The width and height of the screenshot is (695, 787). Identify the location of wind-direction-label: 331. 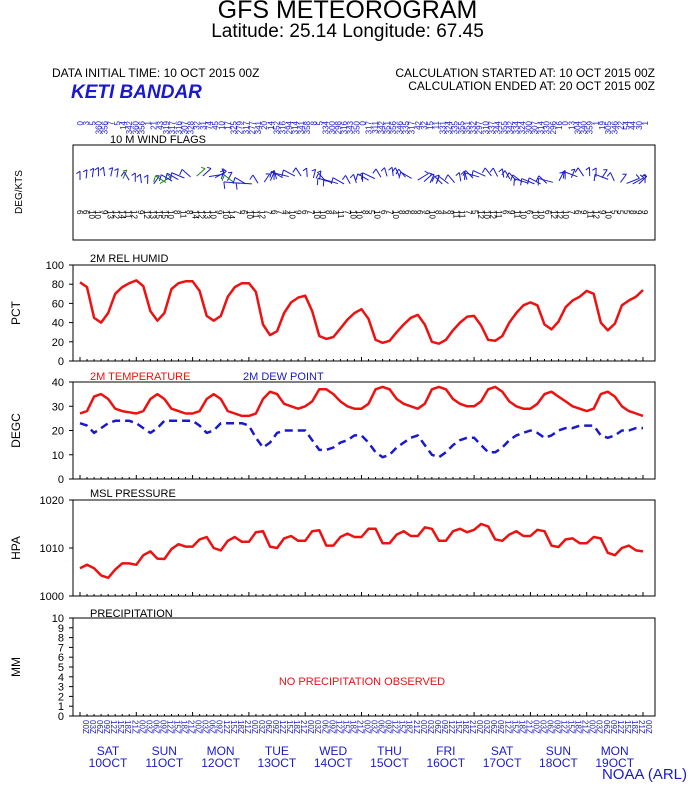
(442, 127).